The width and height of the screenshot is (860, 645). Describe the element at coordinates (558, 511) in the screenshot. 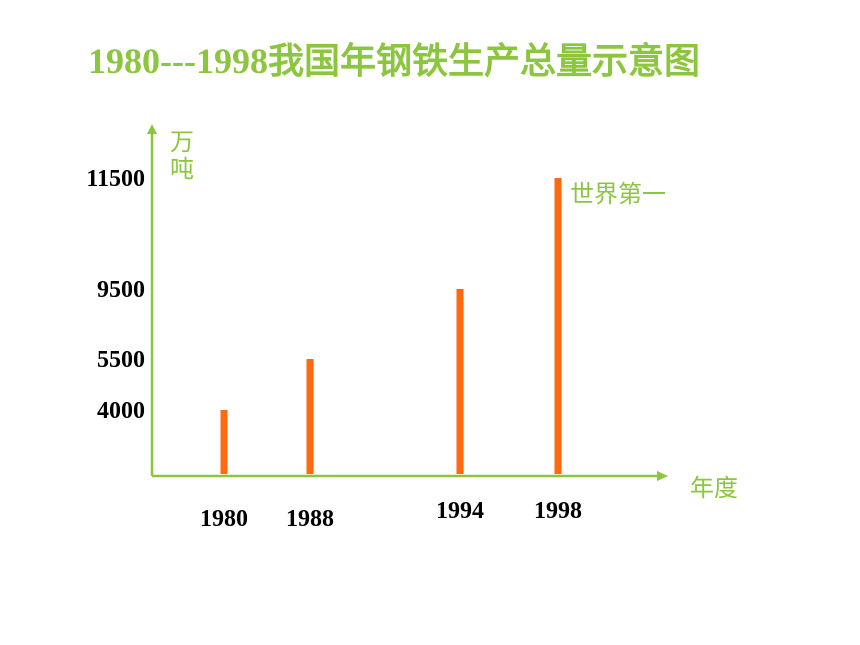

I see `x-tick-label-1998: 1998` at that location.